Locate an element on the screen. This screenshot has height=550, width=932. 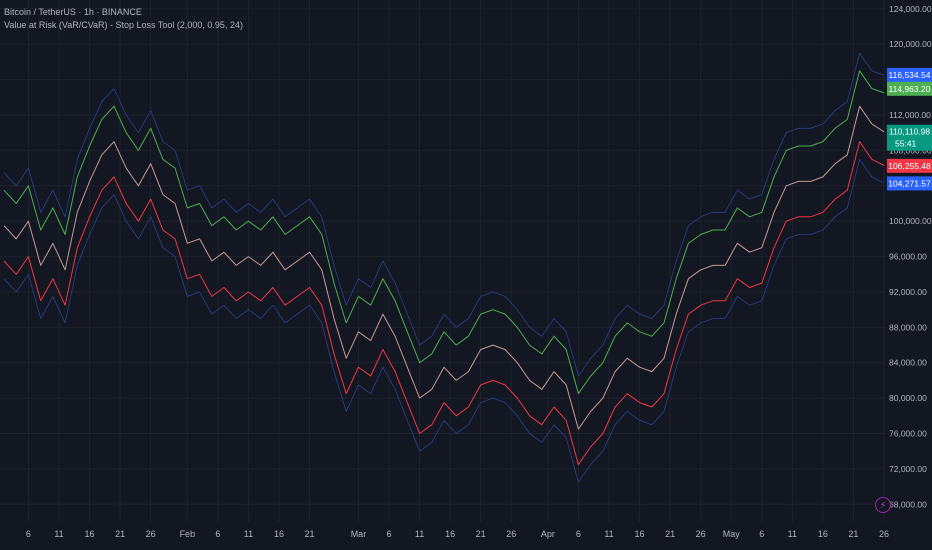
x-tick-label: May is located at coordinates (732, 534).